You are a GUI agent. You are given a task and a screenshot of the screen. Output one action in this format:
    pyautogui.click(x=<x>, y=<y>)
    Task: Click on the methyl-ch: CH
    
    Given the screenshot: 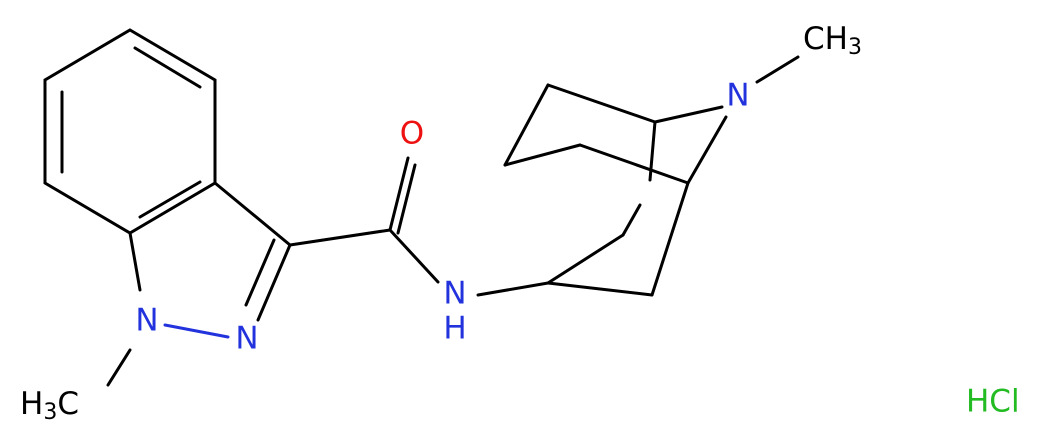 What is the action you would take?
    pyautogui.click(x=825, y=39)
    